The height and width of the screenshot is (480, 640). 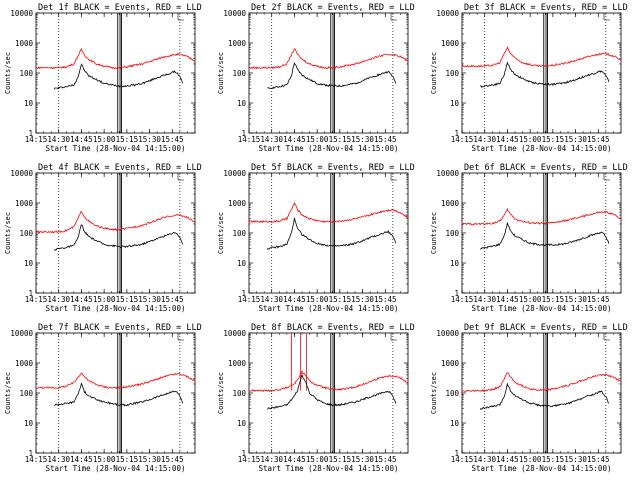 What do you see at coordinates (546, 8) in the screenshot?
I see `chart-title: Det 3f BLACK = Events, RED = LLD` at bounding box center [546, 8].